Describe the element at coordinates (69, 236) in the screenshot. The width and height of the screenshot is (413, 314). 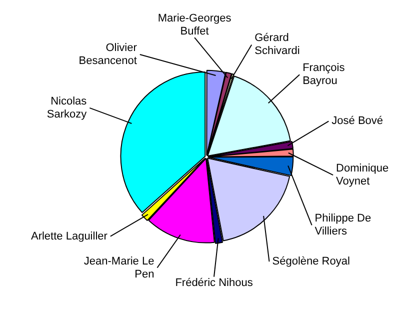
I see `slice-label: Arlette Laguiller` at that location.